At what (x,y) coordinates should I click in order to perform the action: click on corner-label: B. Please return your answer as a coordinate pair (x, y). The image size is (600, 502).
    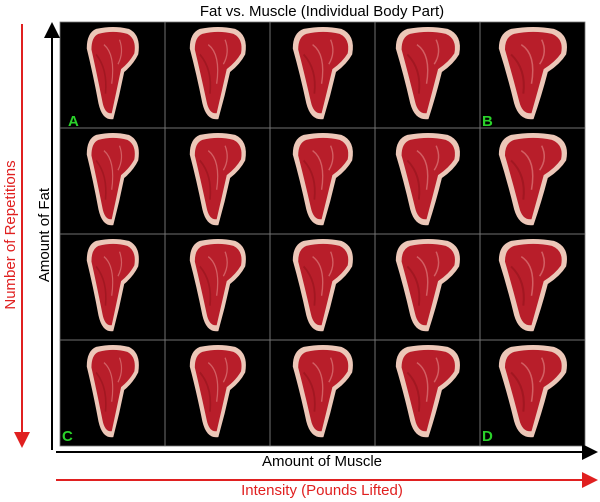
    Looking at the image, I should click on (487, 121).